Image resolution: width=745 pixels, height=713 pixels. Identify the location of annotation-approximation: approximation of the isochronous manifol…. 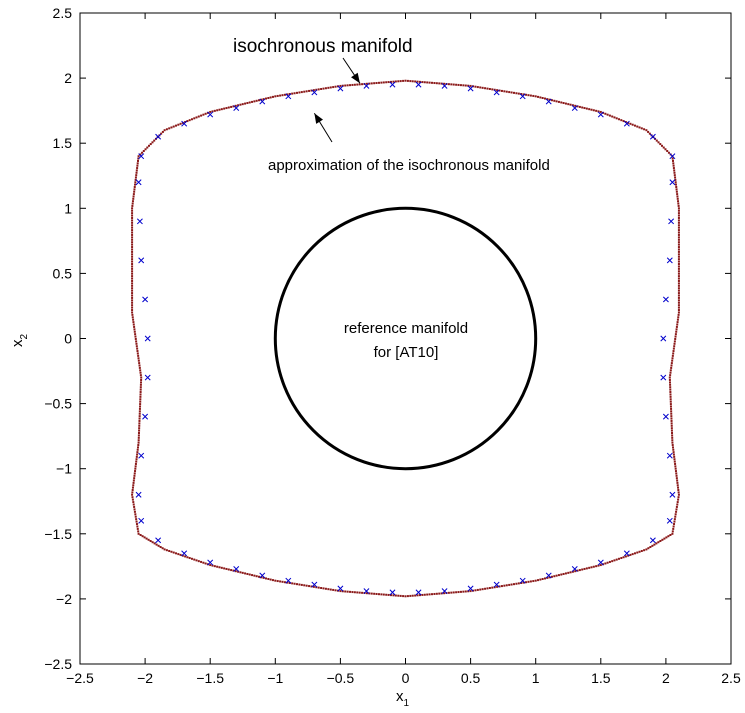
(409, 165).